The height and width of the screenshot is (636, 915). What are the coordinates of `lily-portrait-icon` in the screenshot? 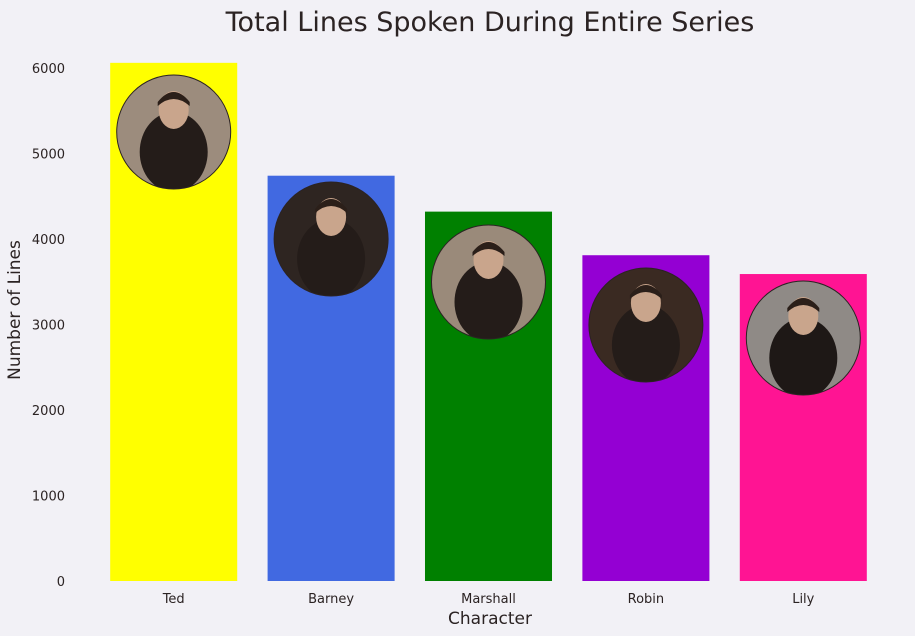 It's located at (803, 338).